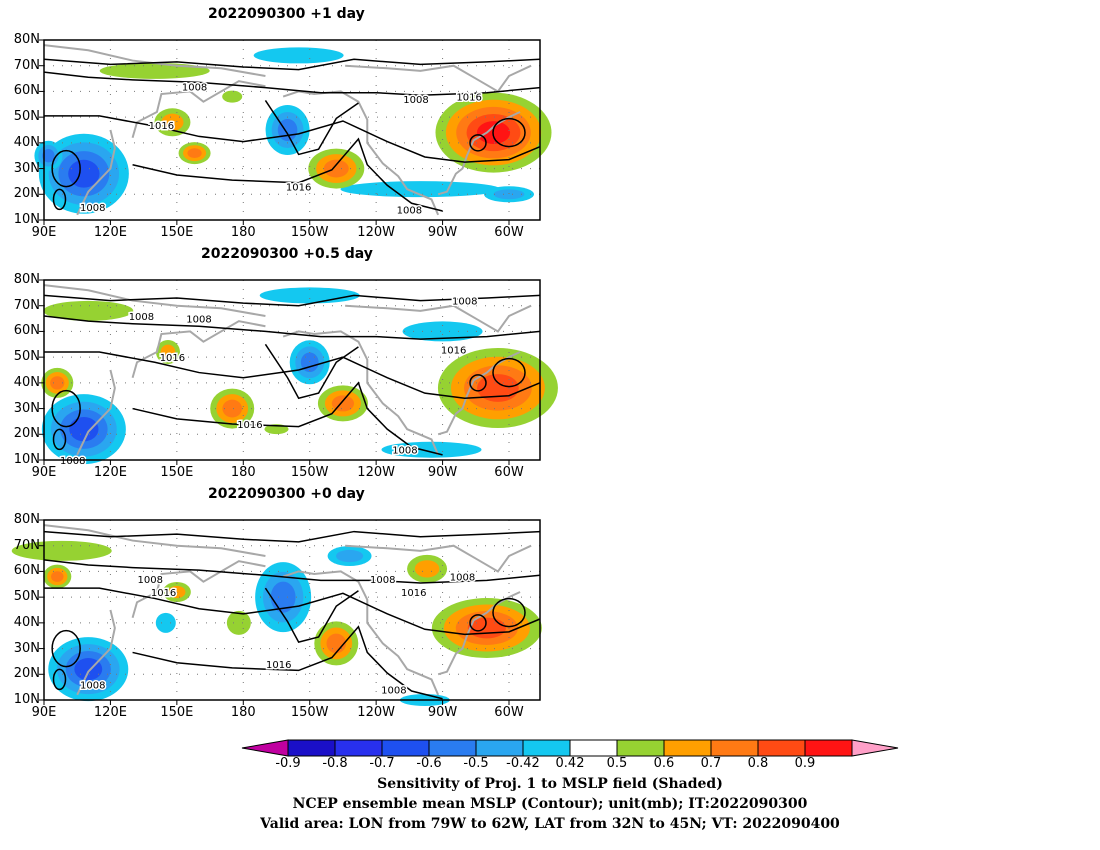  I want to click on colorbar-arrow-low, so click(265, 748).